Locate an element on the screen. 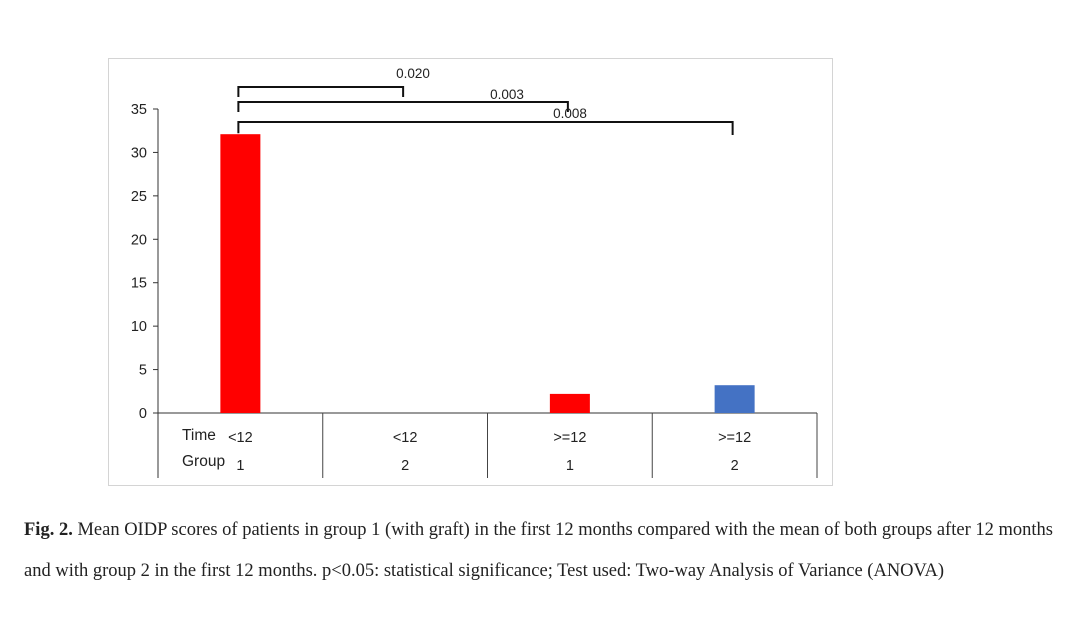 The height and width of the screenshot is (632, 1080). row-label-group: Group is located at coordinates (203, 461).